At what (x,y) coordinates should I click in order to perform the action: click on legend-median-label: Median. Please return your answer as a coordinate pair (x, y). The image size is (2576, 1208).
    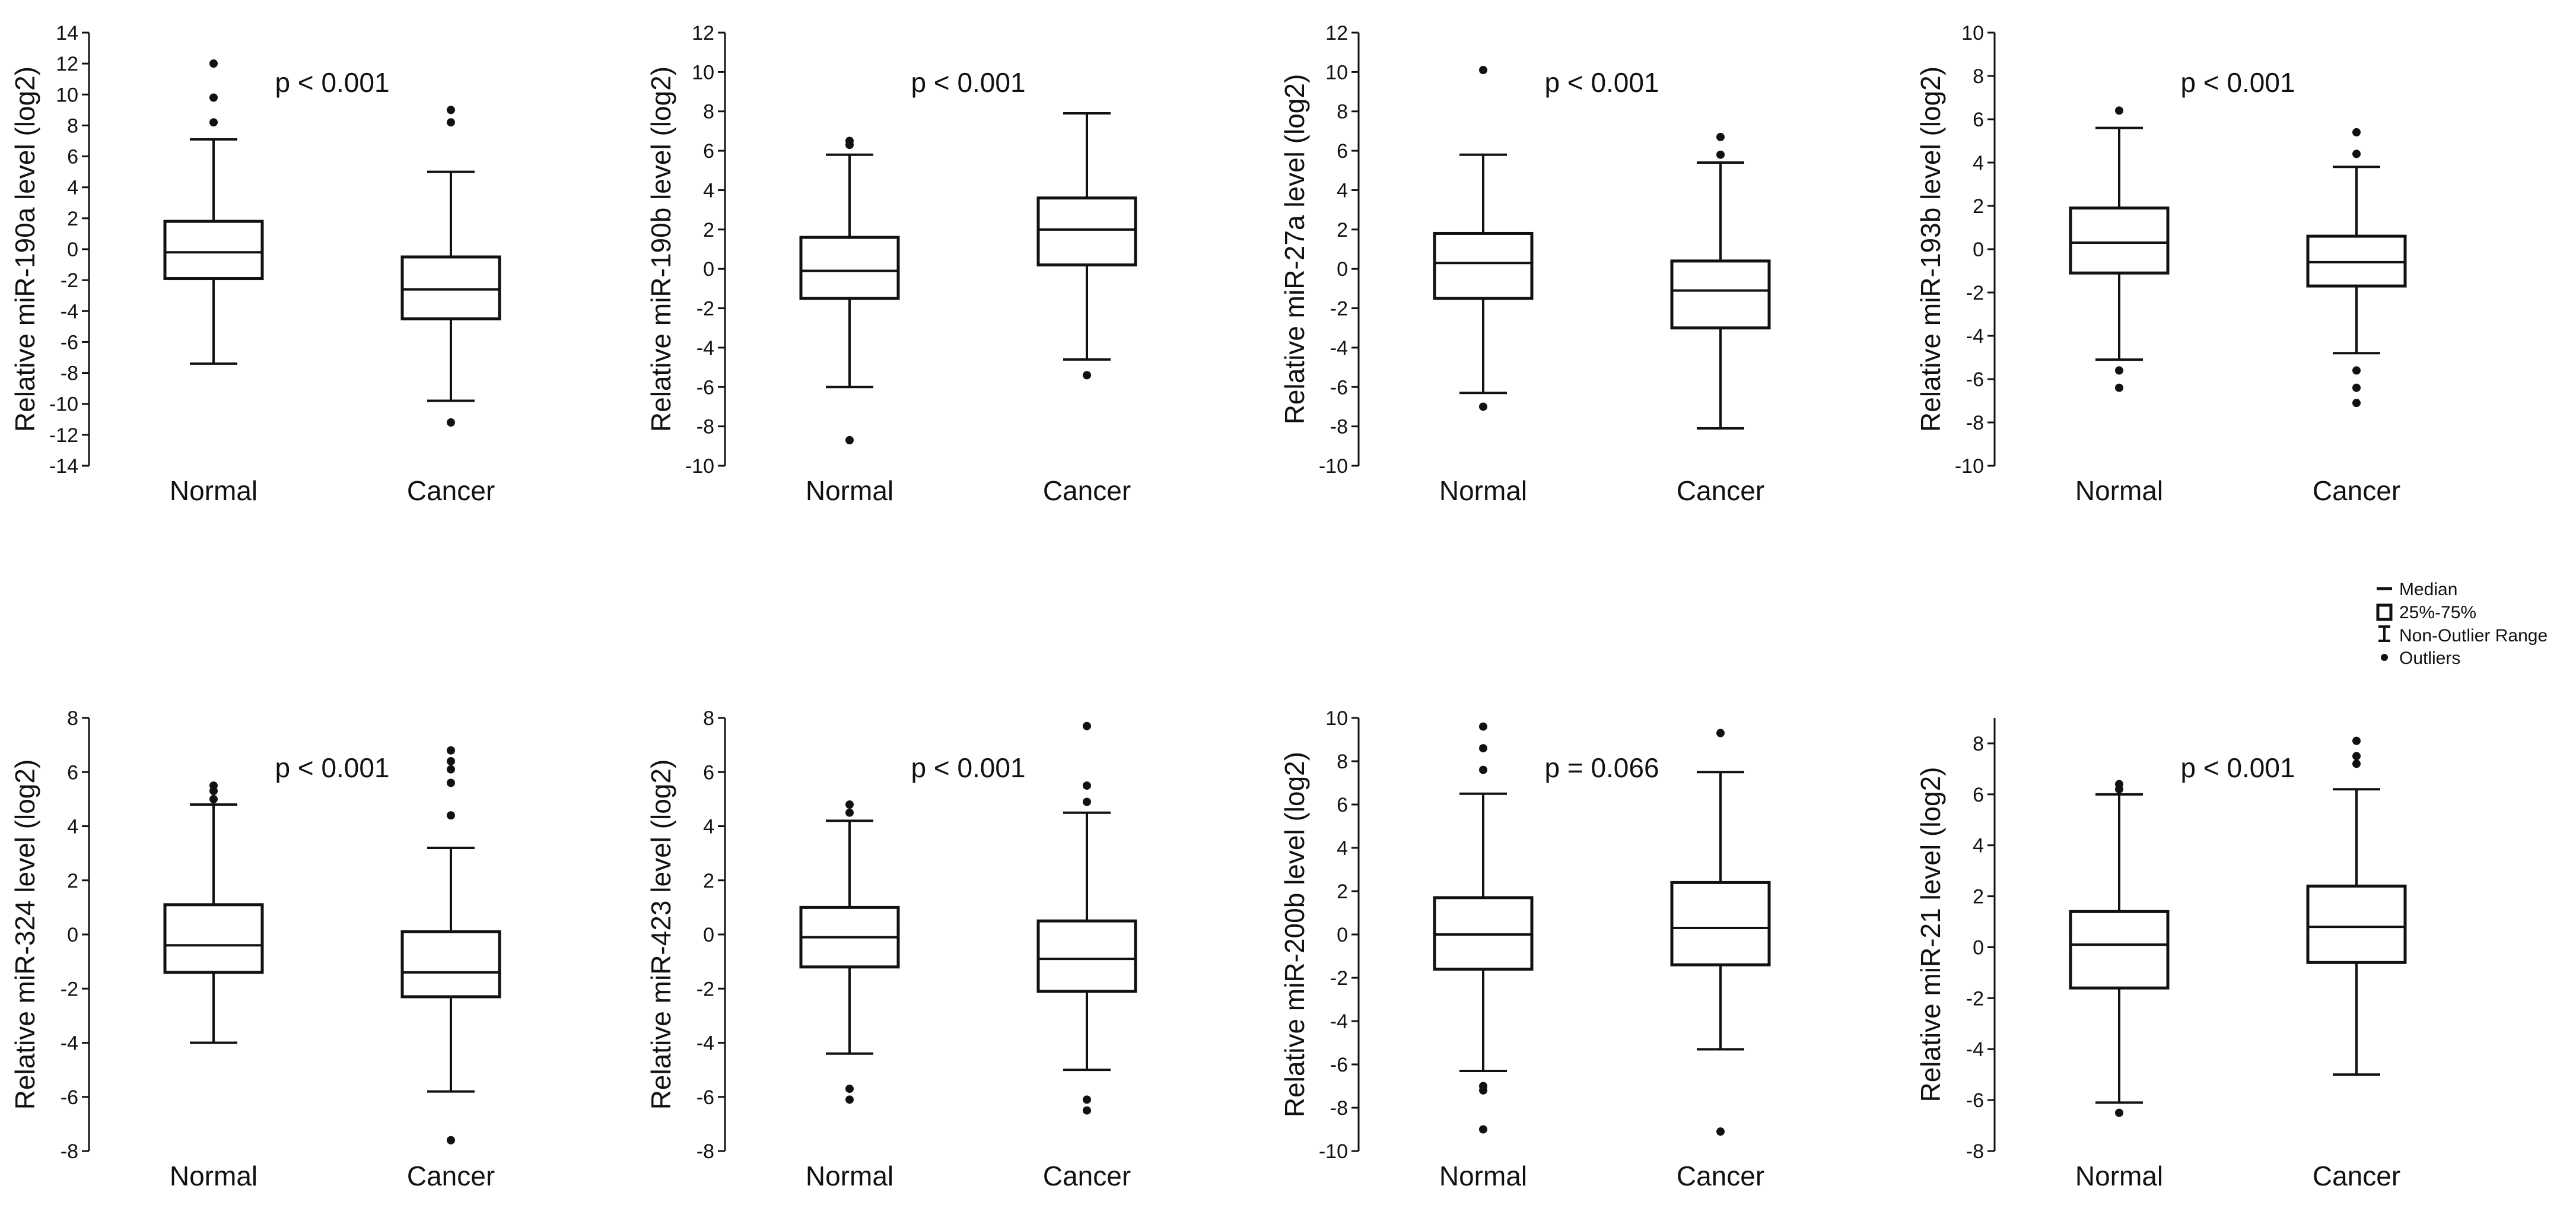
    Looking at the image, I should click on (2428, 589).